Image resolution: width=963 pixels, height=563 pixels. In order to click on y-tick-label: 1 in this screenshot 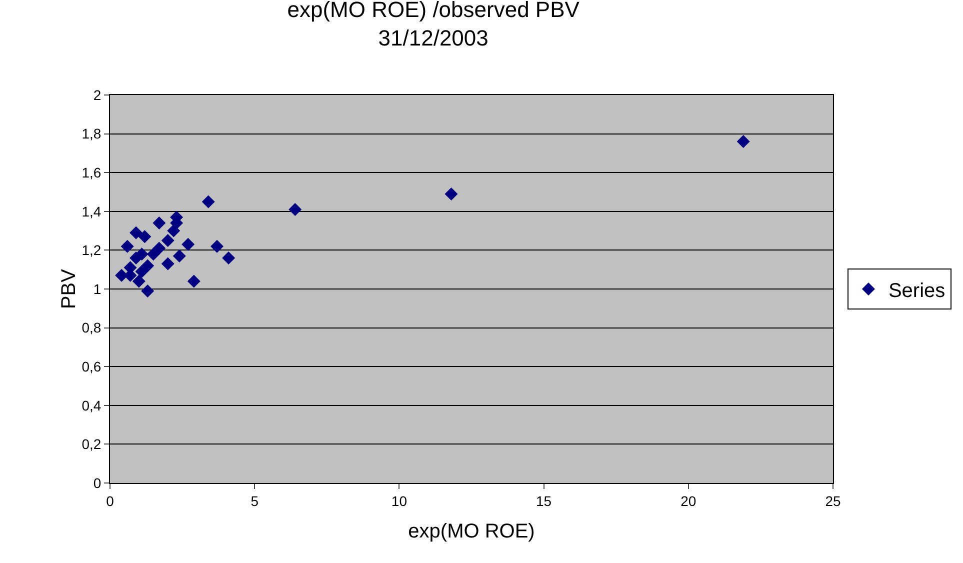, I will do `click(97, 288)`.